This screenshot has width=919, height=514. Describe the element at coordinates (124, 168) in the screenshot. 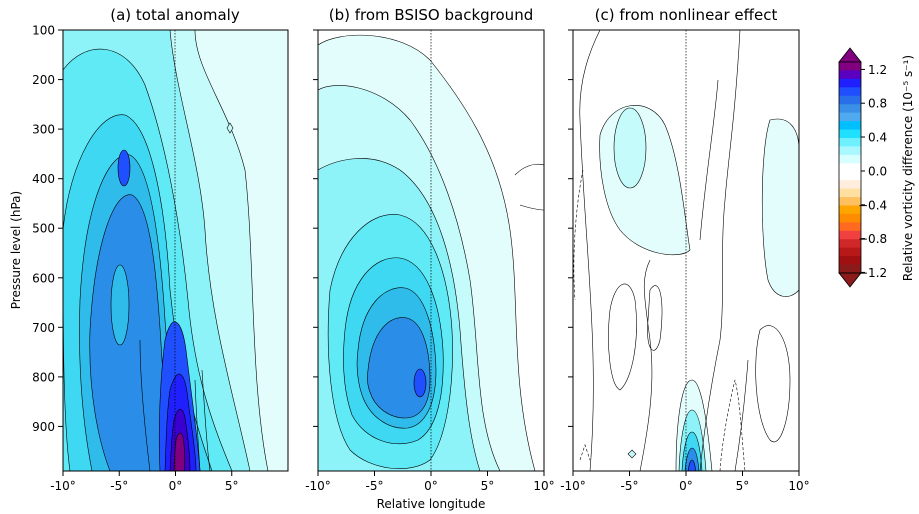

I see `contour-inner-max-a` at that location.